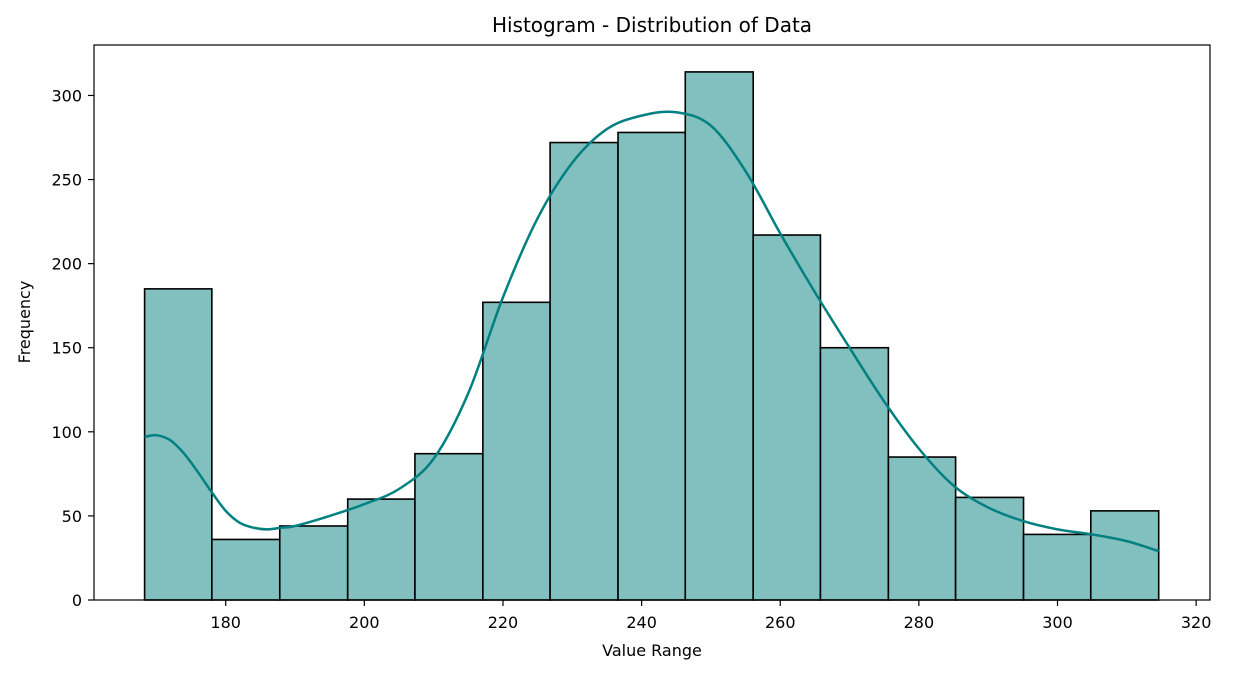 This screenshot has height=674, width=1233. Describe the element at coordinates (66, 348) in the screenshot. I see `y-tick-label: 150` at that location.